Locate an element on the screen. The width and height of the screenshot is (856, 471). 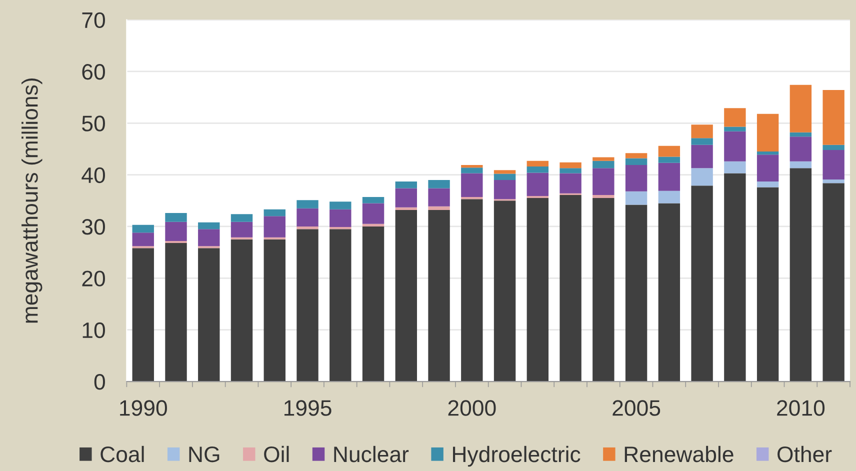
legend-label: Oil is located at coordinates (276, 454).